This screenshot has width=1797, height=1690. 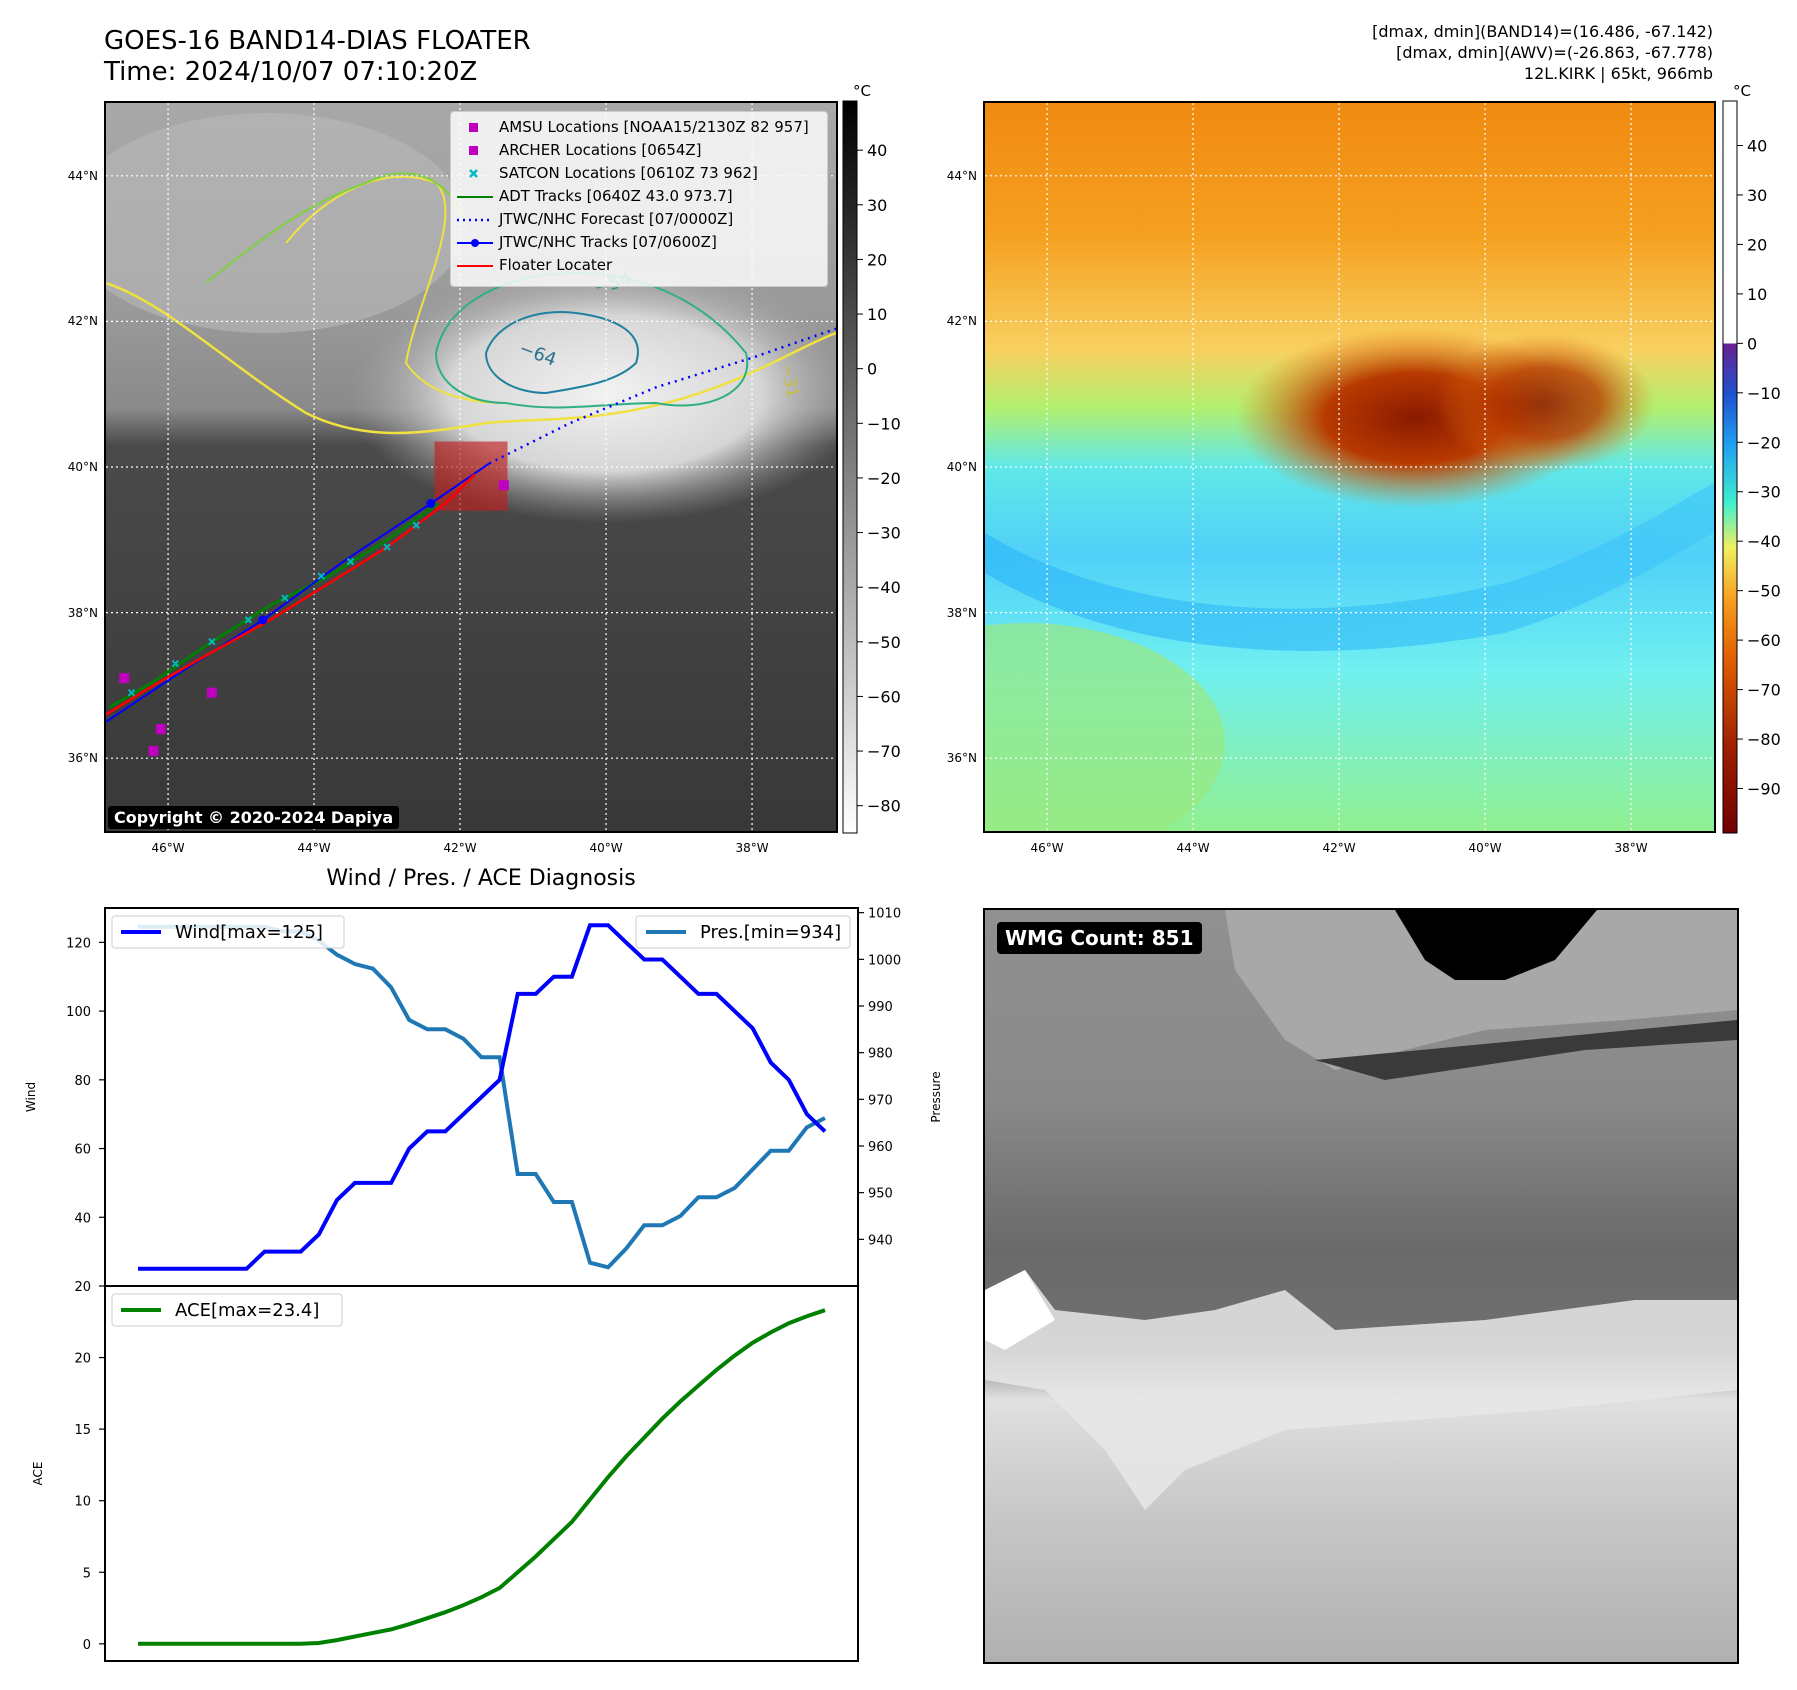 What do you see at coordinates (884, 806) in the screenshot?
I see `ir-cbar-label-12: −80` at bounding box center [884, 806].